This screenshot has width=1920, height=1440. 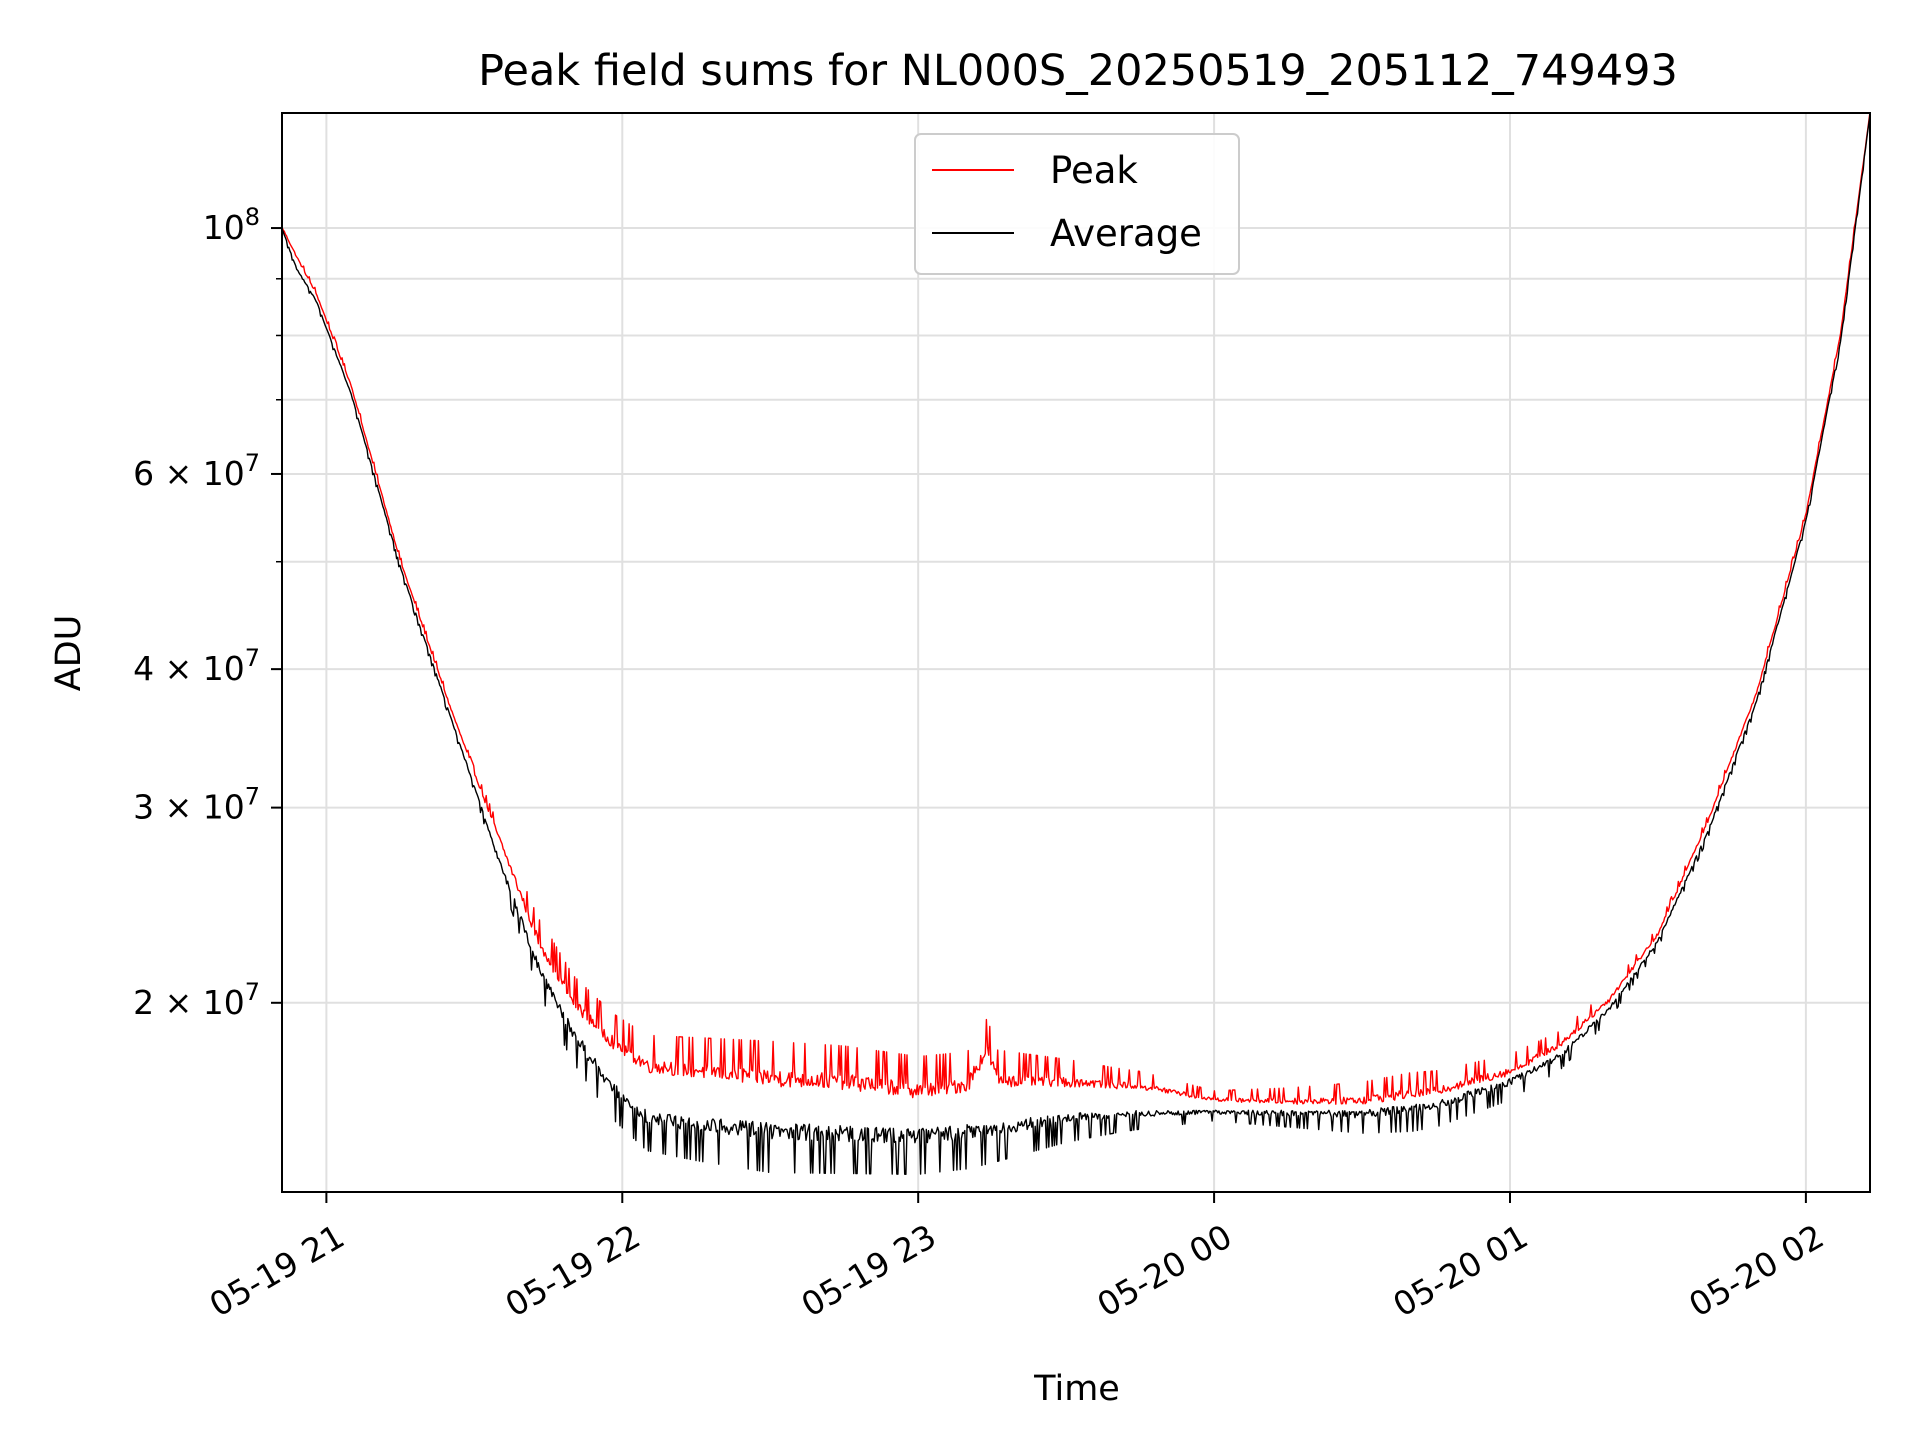 What do you see at coordinates (231, 225) in the screenshot?
I see `y-tick-label: 108` at bounding box center [231, 225].